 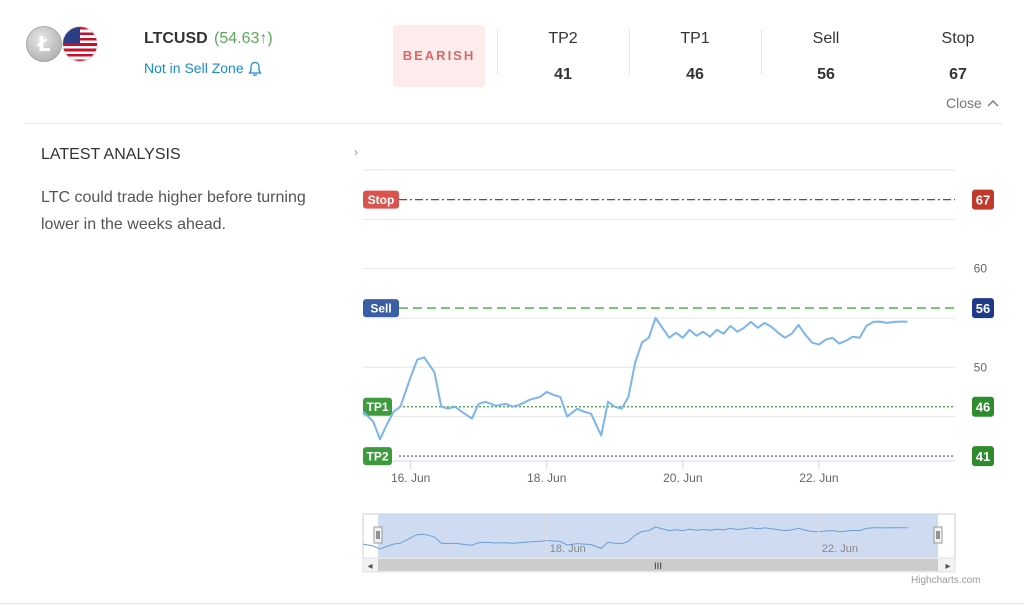 I want to click on level-label-sell: Sell, so click(x=381, y=308).